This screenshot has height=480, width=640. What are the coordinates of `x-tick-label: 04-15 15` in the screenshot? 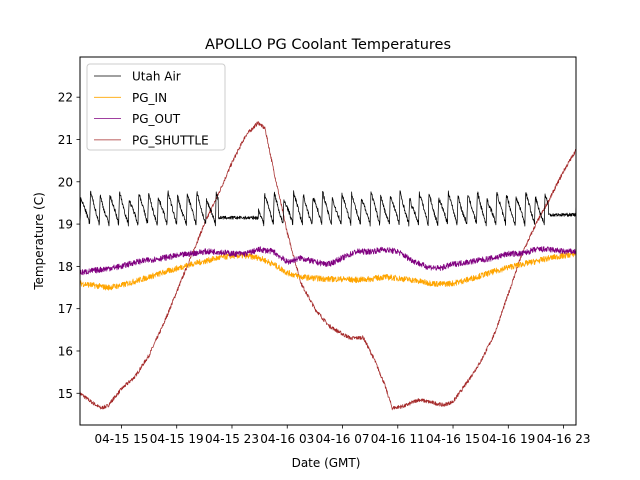 It's located at (121, 439).